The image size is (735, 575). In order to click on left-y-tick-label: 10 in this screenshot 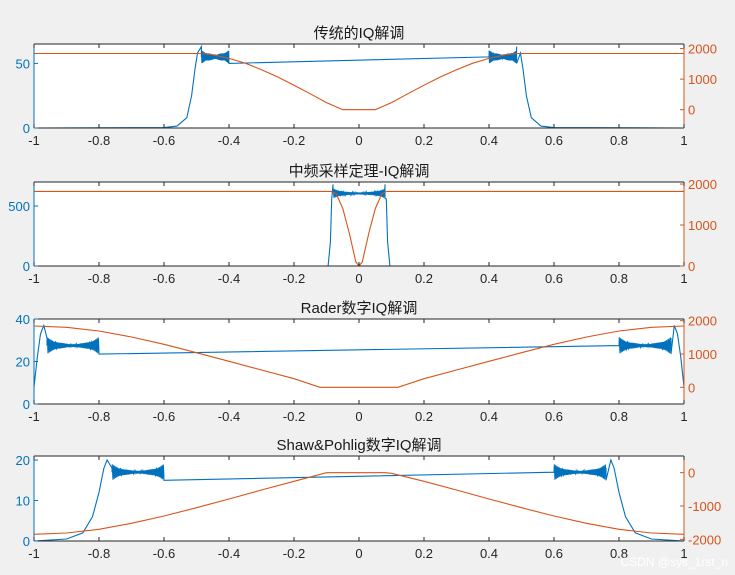, I will do `click(23, 501)`.